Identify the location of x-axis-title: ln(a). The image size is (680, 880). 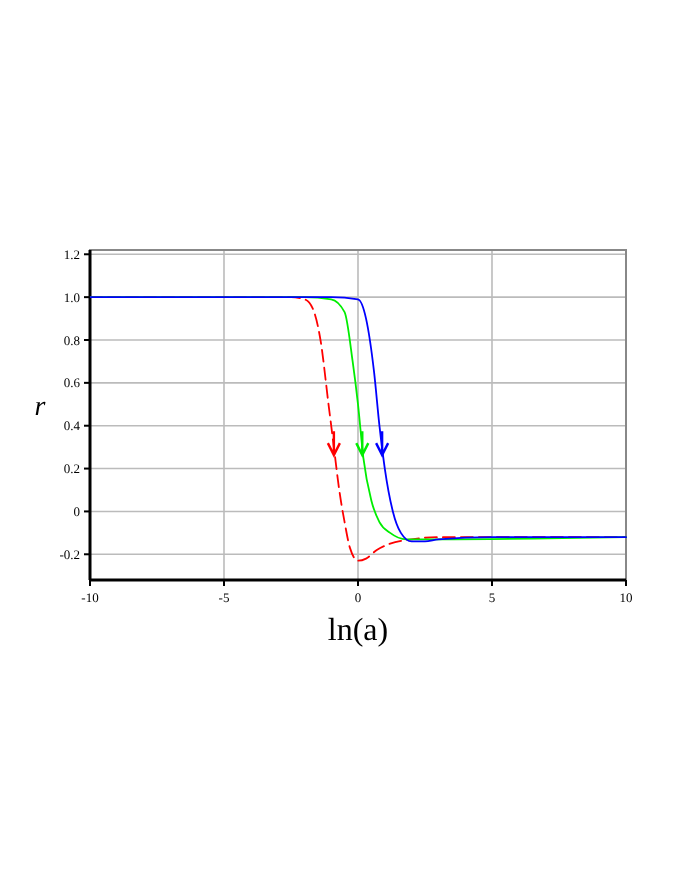
(358, 631).